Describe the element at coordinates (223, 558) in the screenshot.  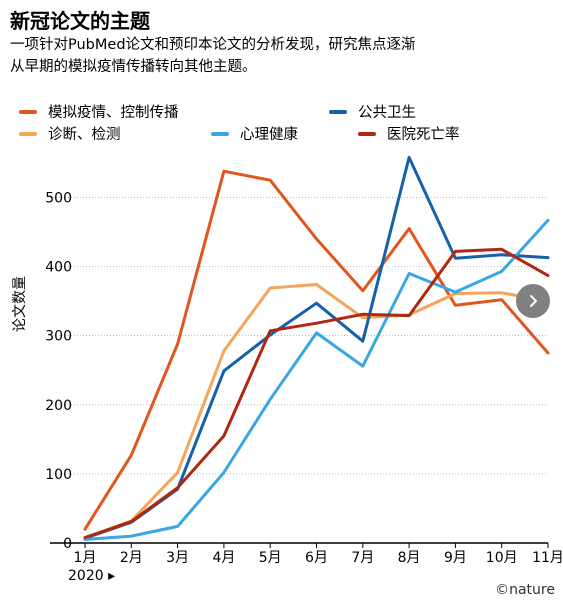
I see `x-tick-label: 4月` at that location.